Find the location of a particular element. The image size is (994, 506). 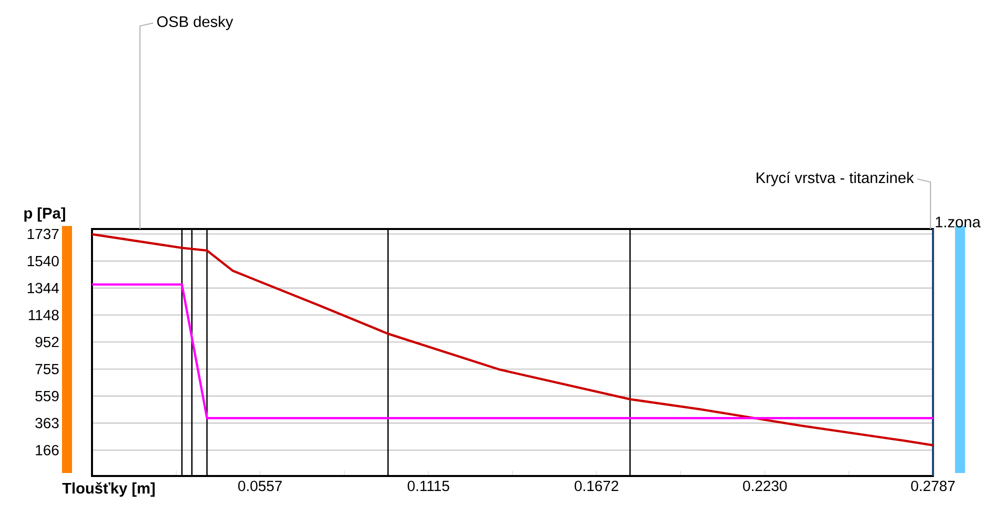

y-tick-label: 755 is located at coordinates (47, 369).